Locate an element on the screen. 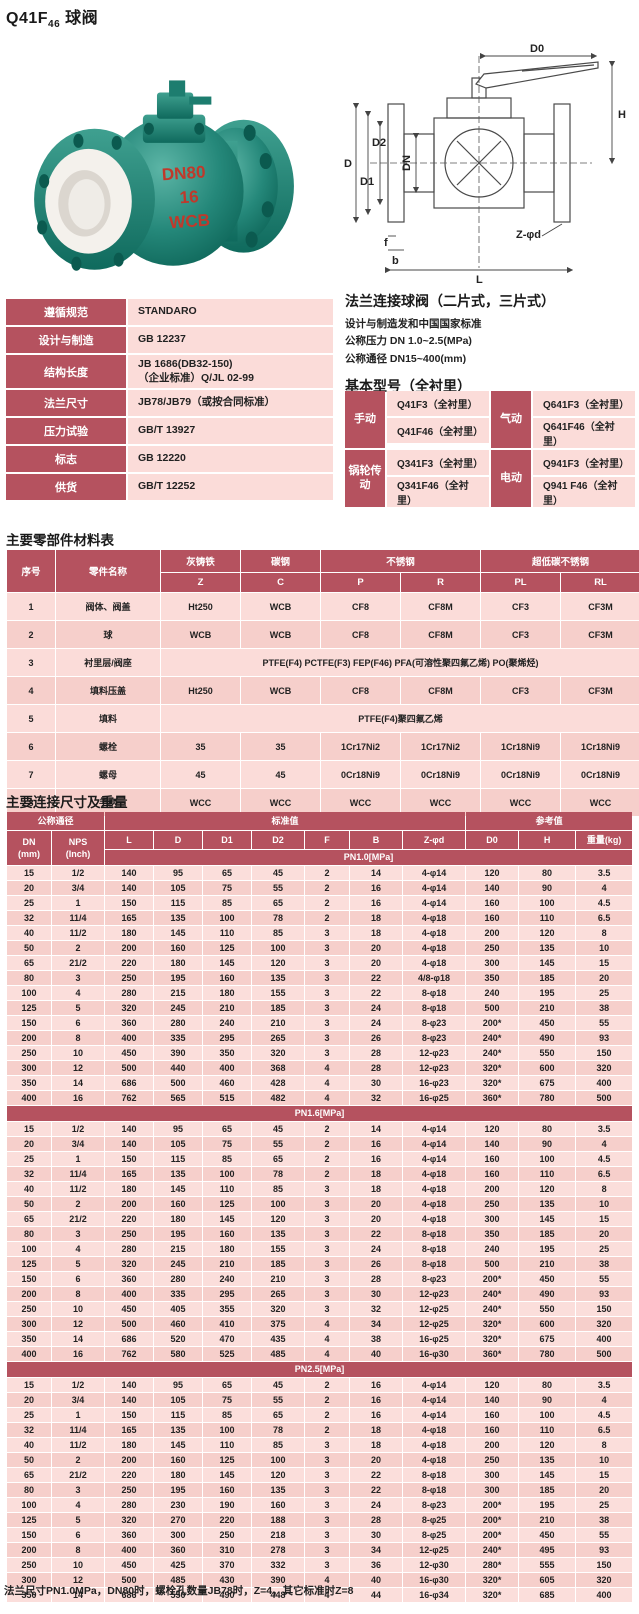 Image resolution: width=639 pixels, height=1614 pixels. cell-dimension: 3 is located at coordinates (327, 1189).